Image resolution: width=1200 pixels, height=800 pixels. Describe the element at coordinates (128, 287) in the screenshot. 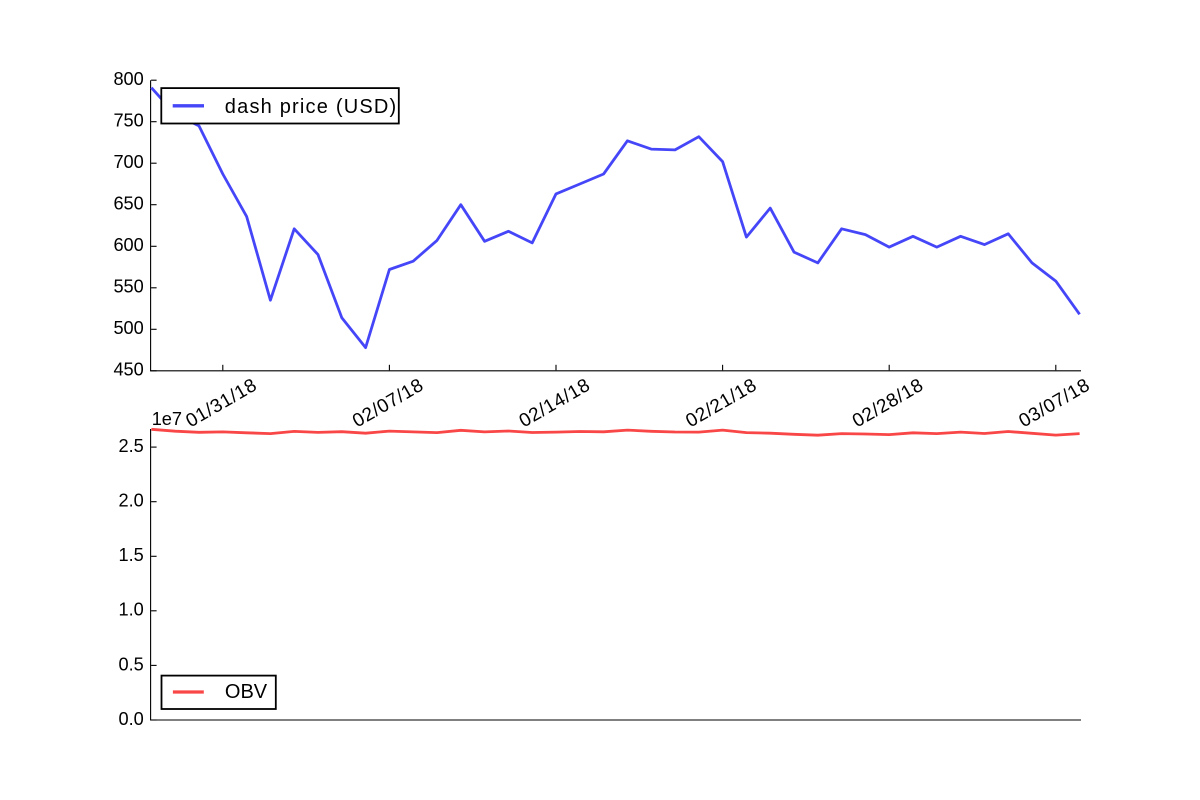

I see `svg-text: 550` at that location.